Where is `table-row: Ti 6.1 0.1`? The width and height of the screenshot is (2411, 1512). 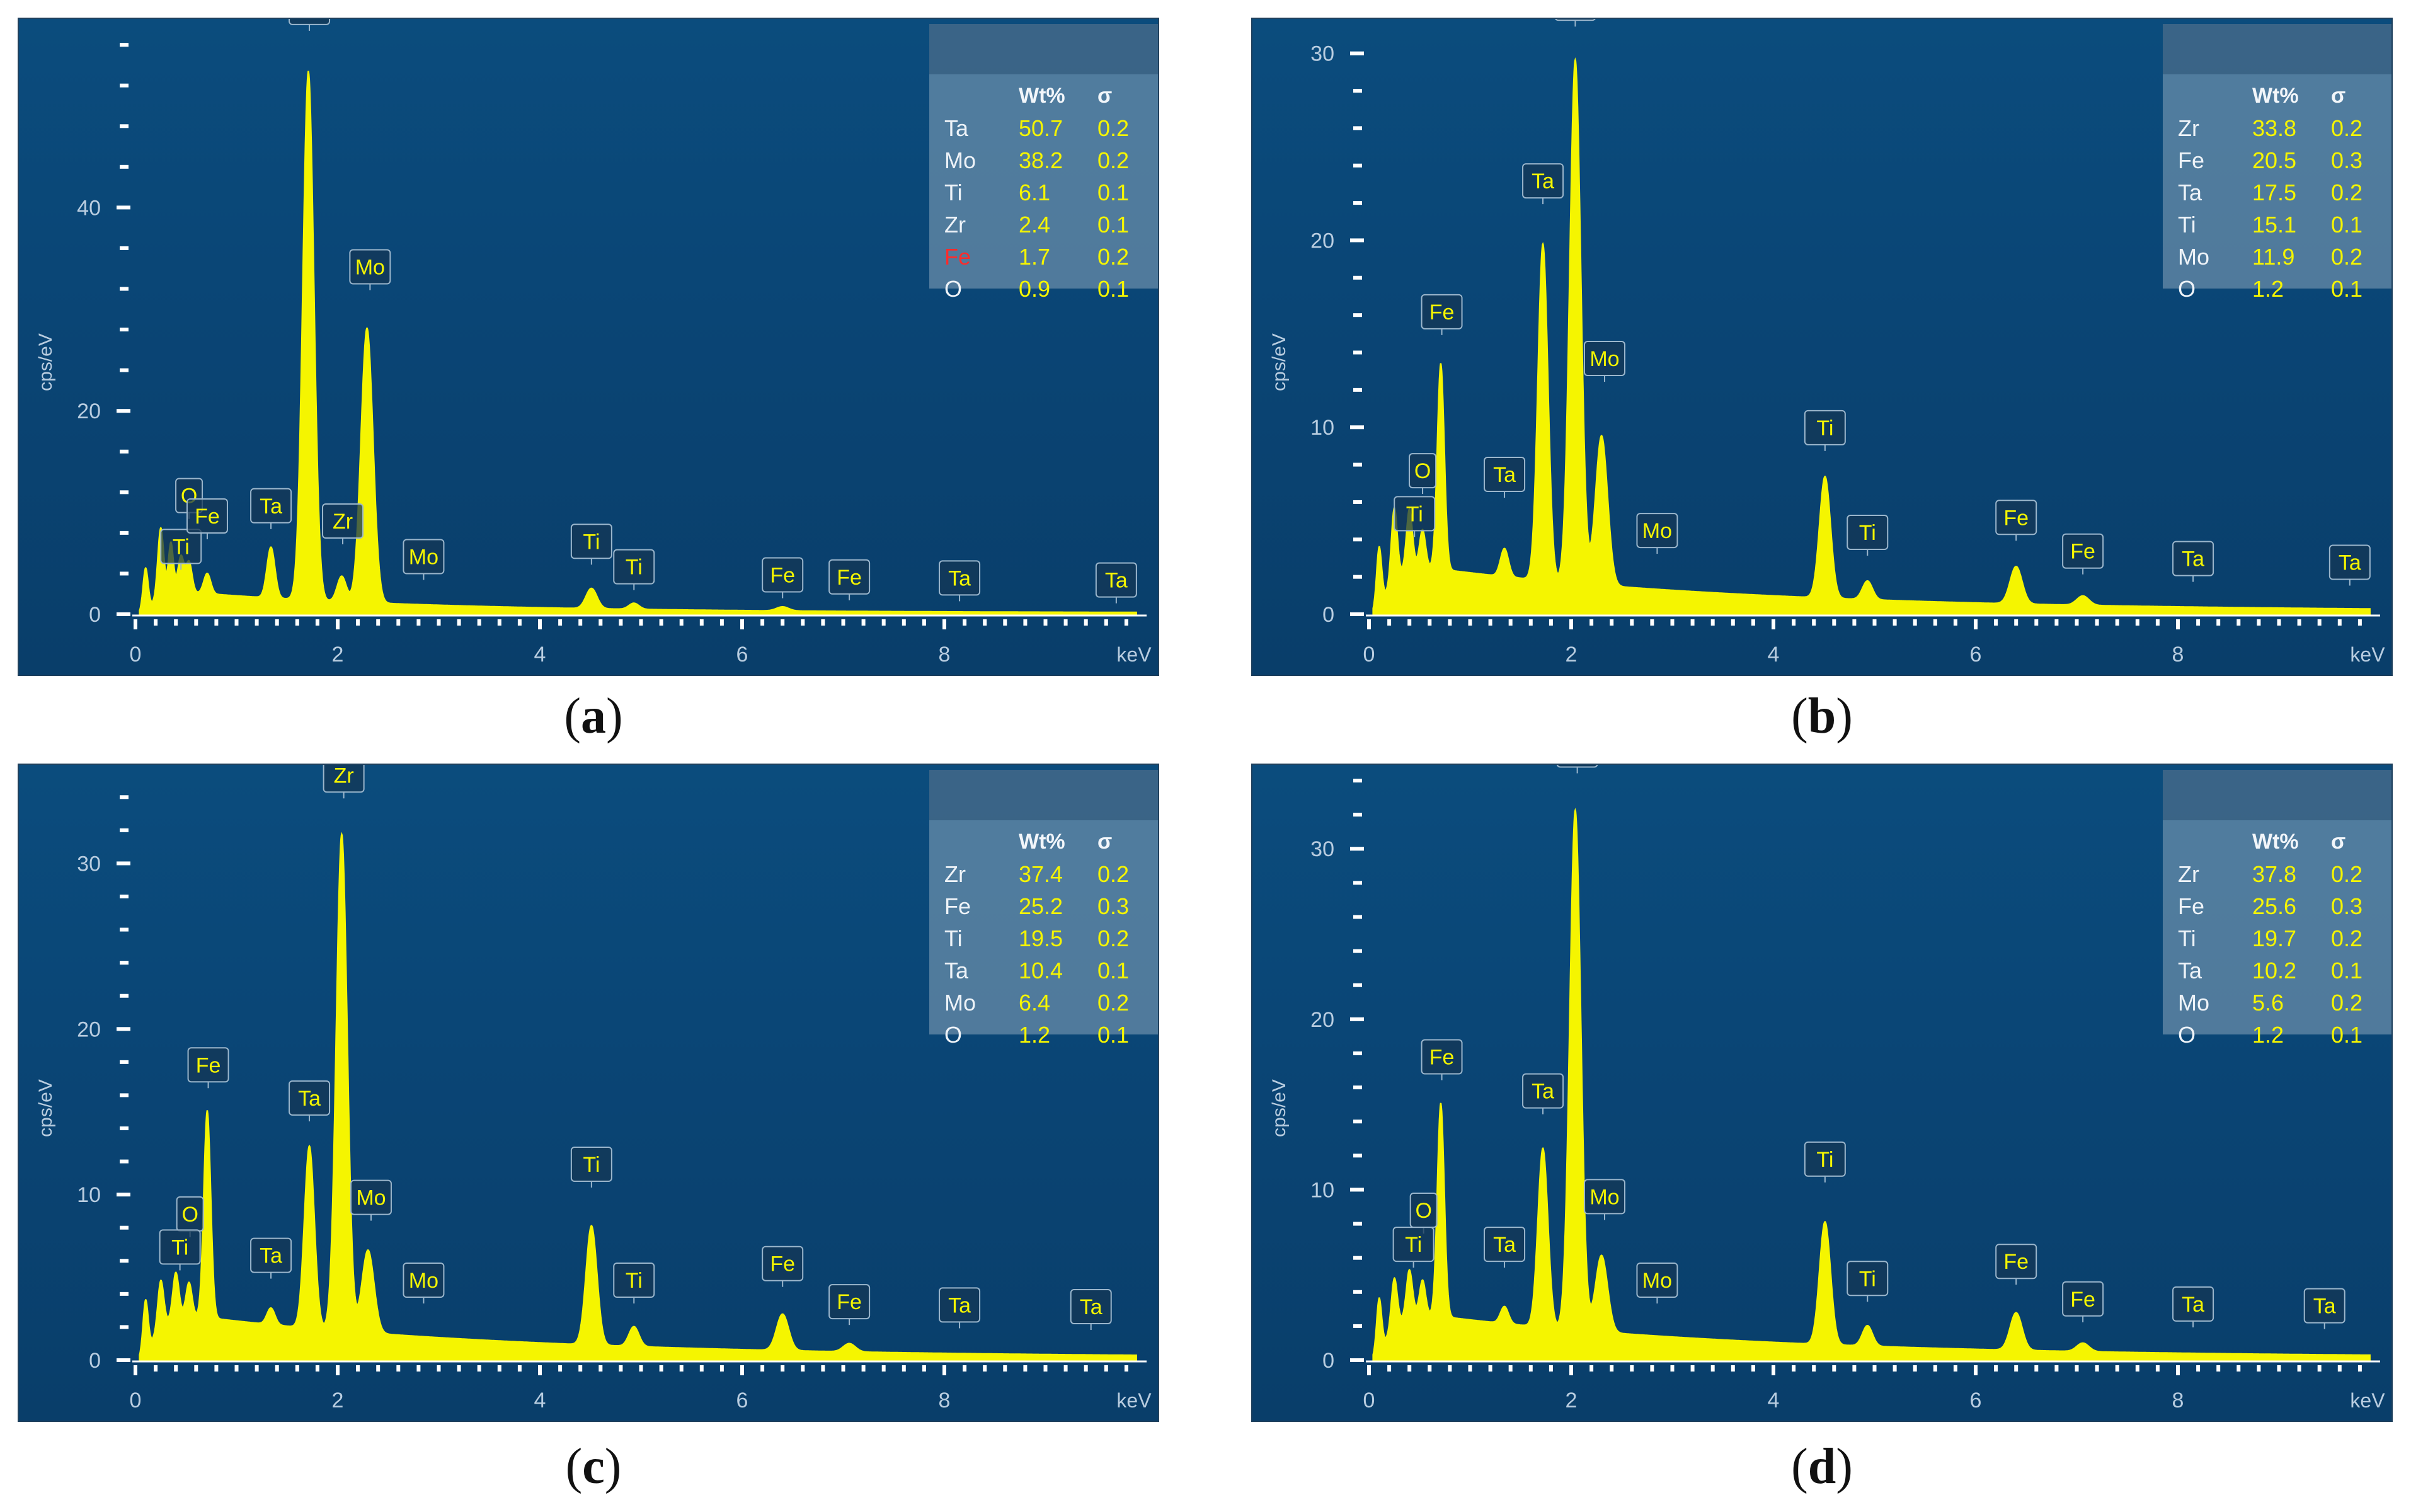 table-row: Ti 6.1 0.1 is located at coordinates (1049, 192).